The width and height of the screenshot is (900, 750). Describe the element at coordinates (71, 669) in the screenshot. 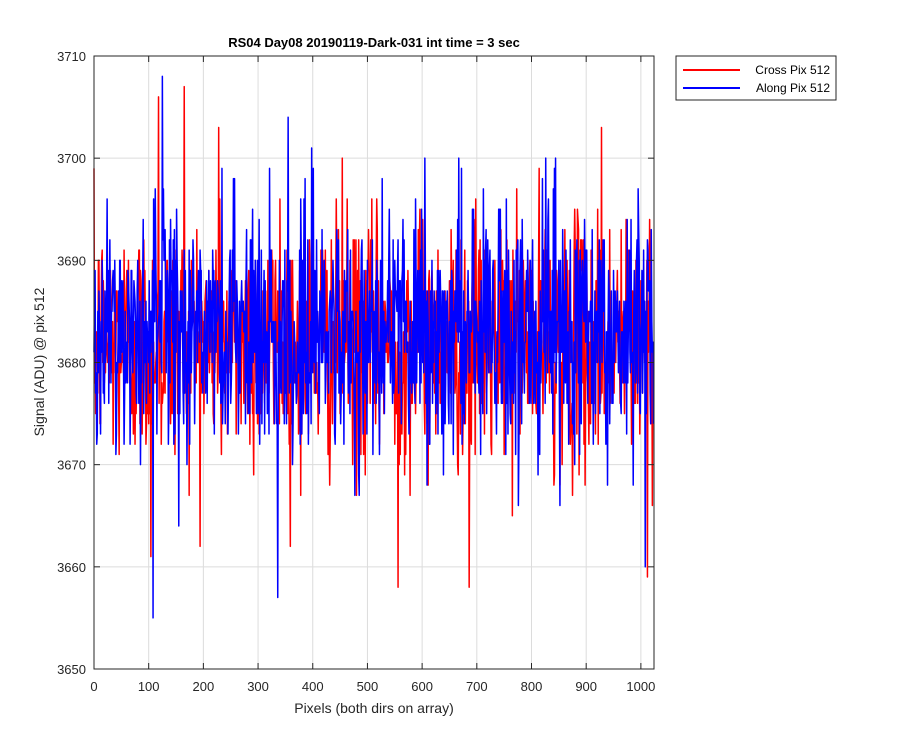

I see `y-tick-label: 3650` at that location.